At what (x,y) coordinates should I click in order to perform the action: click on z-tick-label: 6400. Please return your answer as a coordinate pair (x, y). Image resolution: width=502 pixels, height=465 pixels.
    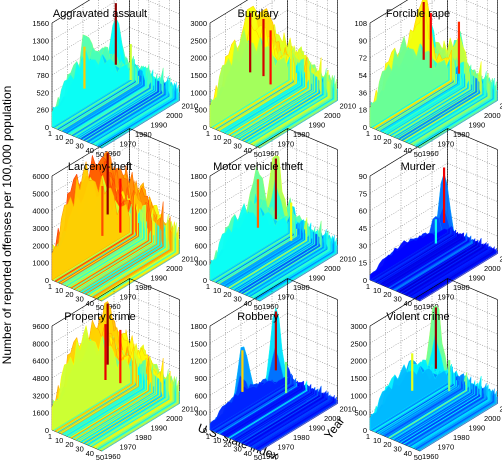
    Looking at the image, I should click on (40, 361).